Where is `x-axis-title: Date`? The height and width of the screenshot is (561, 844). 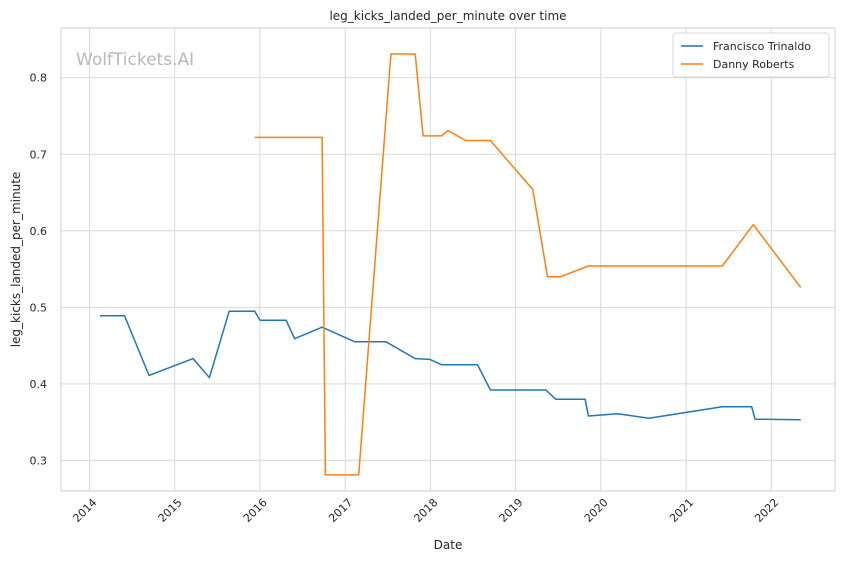
x-axis-title: Date is located at coordinates (448, 545).